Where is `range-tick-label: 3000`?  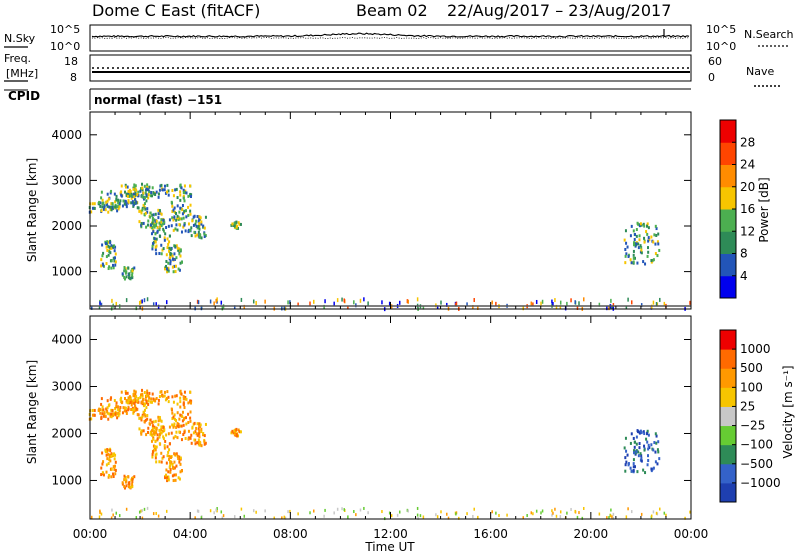
range-tick-label: 3000 is located at coordinates (66, 180).